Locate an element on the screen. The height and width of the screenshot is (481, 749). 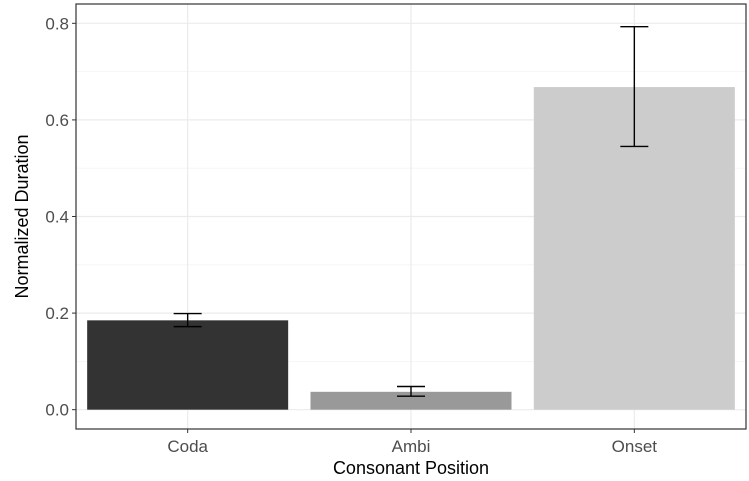
x-axis: Coda Ambi Onset is located at coordinates (412, 442).